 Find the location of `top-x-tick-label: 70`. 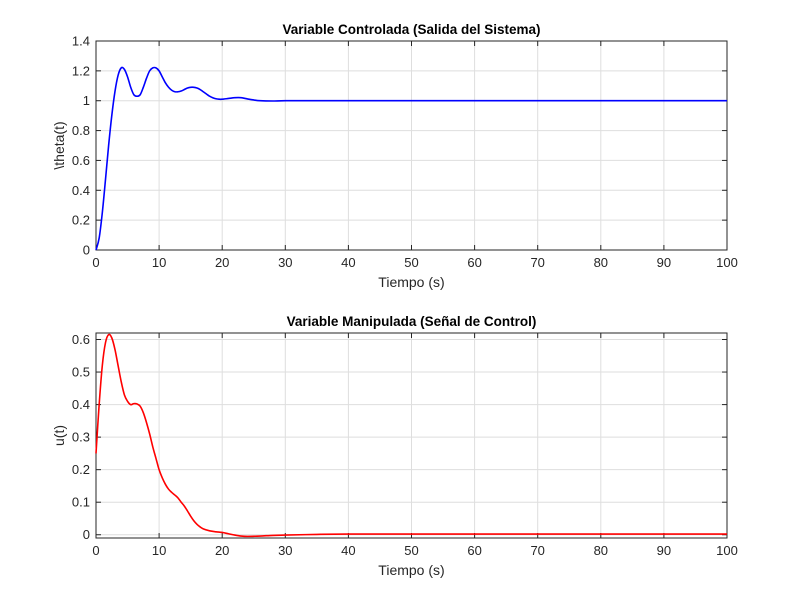

top-x-tick-label: 70 is located at coordinates (537, 262).